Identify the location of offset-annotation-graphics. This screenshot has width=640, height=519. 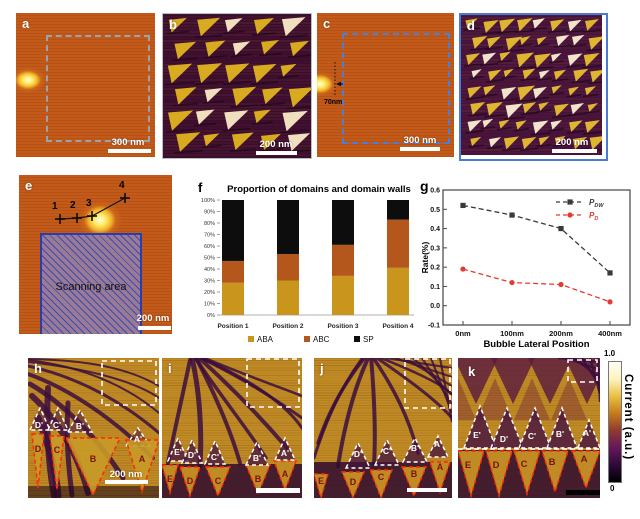
(338, 79).